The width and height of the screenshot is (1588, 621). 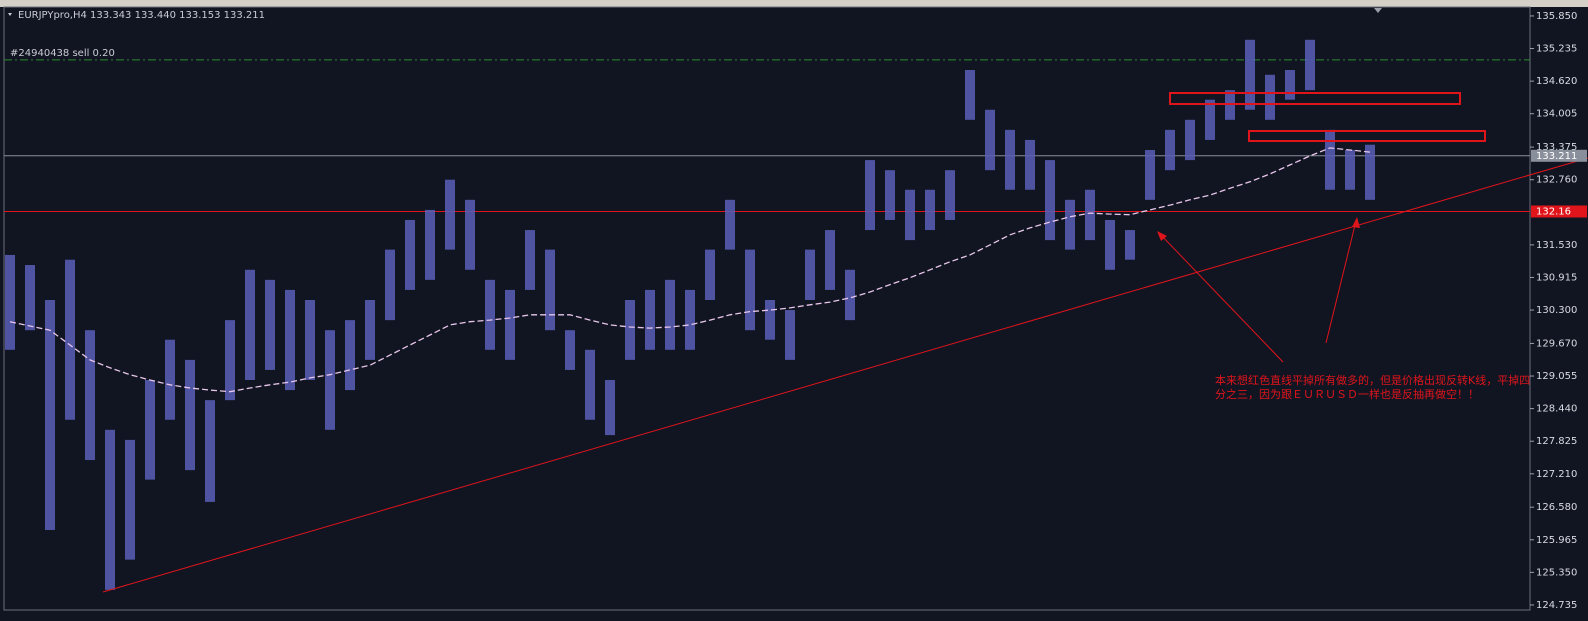 I want to click on y-tick-label: 135.235, so click(x=1556, y=49).